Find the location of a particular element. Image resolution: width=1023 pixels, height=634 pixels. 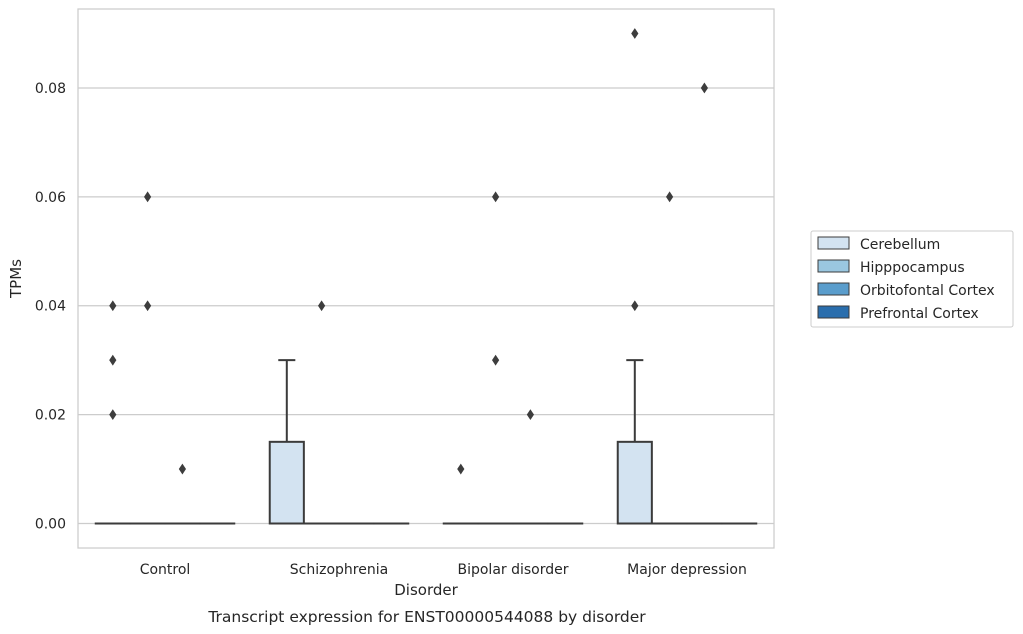

box-major-depression-hipppocampus is located at coordinates (669, 358).